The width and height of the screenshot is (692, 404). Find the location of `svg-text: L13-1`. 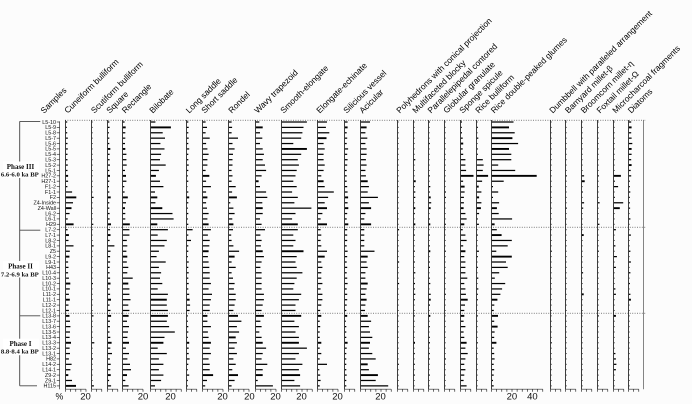

svg-text: L13-1 is located at coordinates (49, 354).